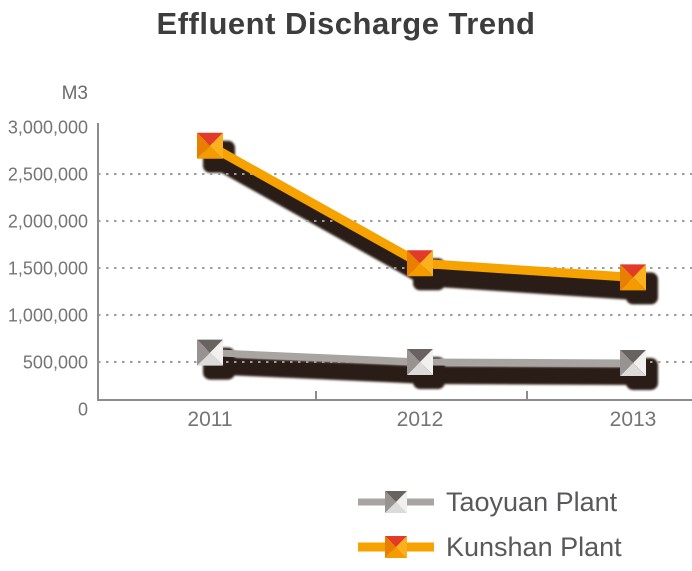  Describe the element at coordinates (532, 501) in the screenshot. I see `legend-label-taoyuan: Taoyuan Plant` at that location.